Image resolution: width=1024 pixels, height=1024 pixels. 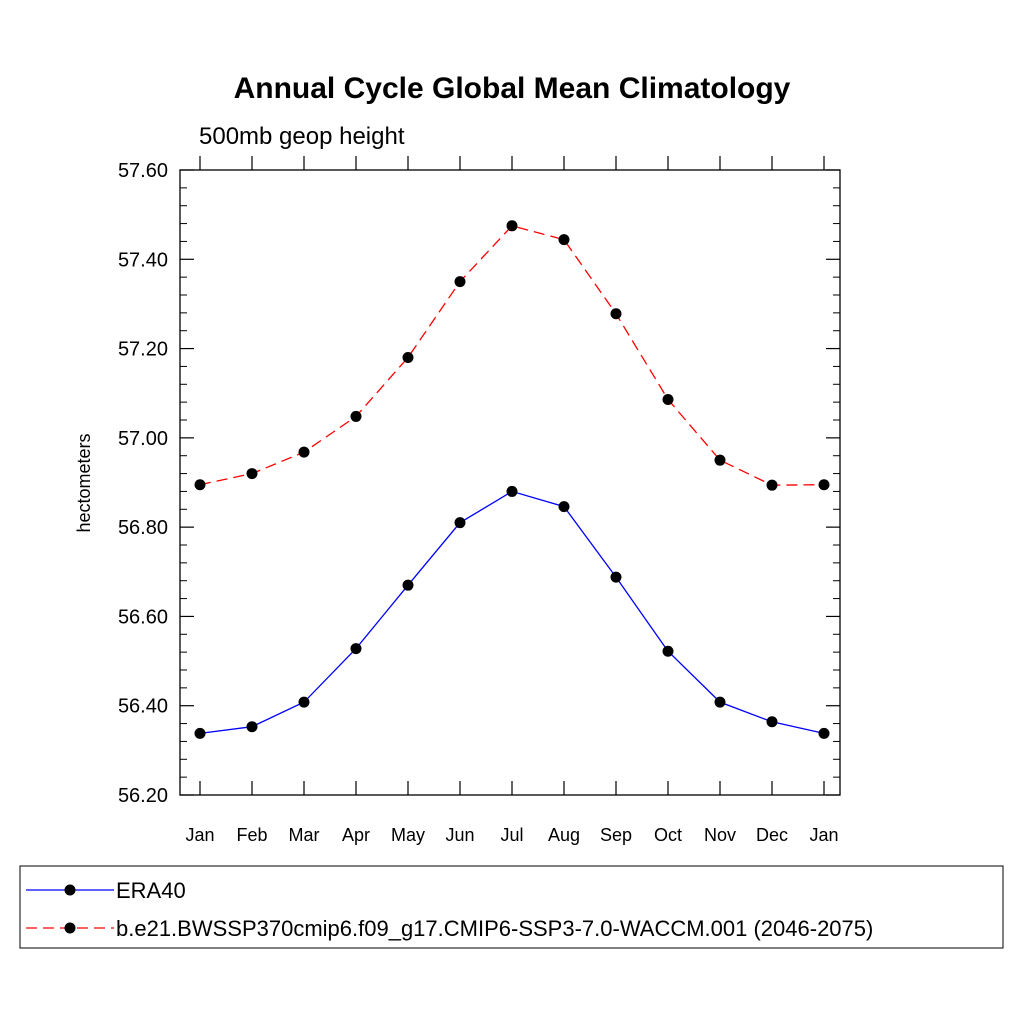 What do you see at coordinates (143, 617) in the screenshot?
I see `y-tick-label: 56.60` at bounding box center [143, 617].